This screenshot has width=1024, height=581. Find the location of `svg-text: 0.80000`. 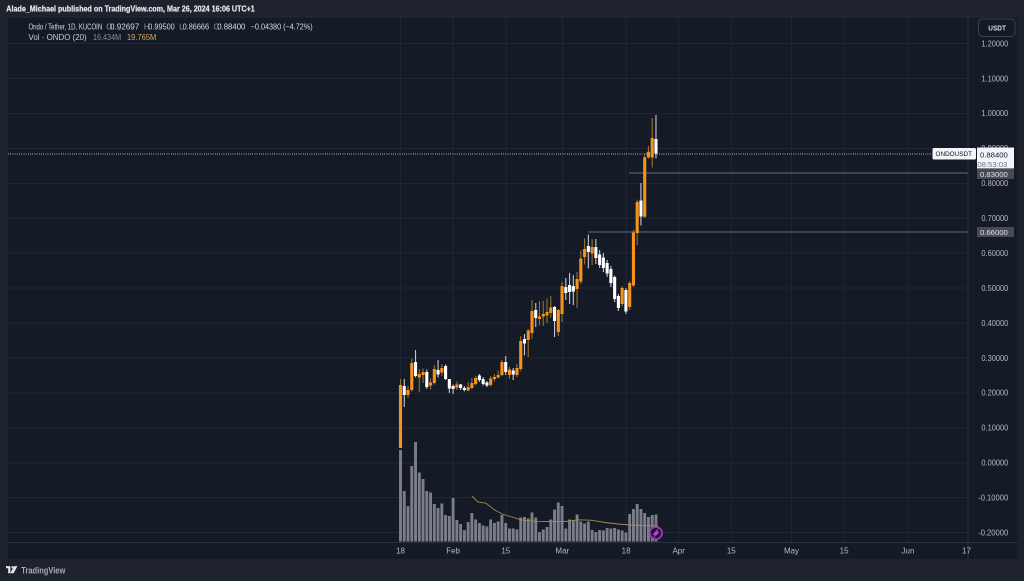

svg-text: 0.80000 is located at coordinates (994, 183).